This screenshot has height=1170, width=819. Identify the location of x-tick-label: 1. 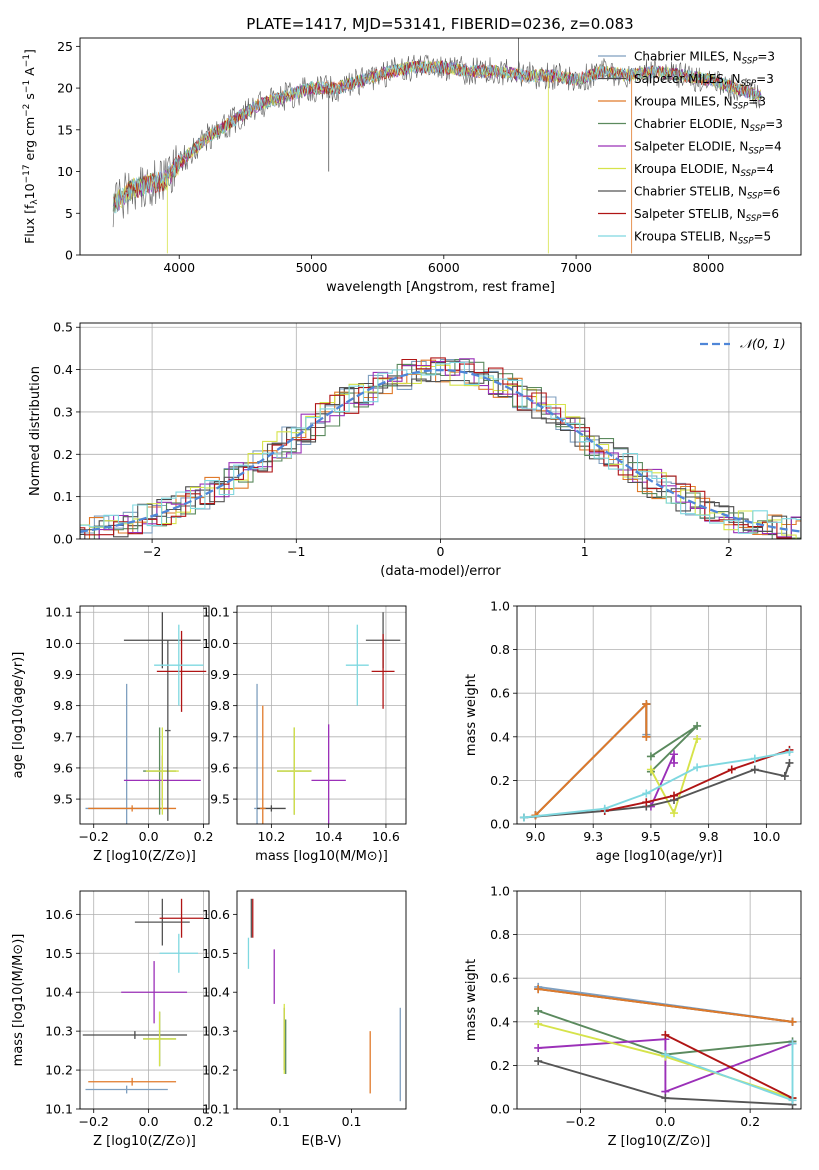
(585, 551).